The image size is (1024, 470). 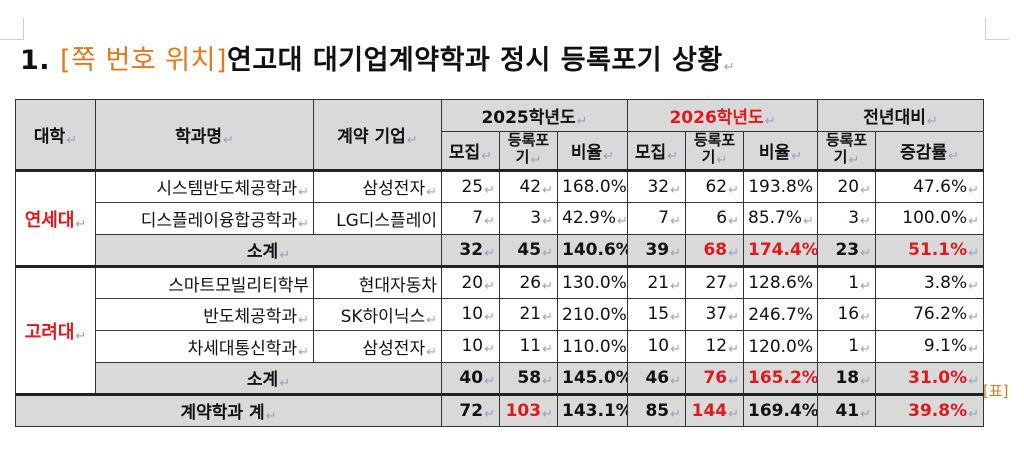 What do you see at coordinates (781, 314) in the screenshot?
I see `ratio-2026-cell: 246.7%` at bounding box center [781, 314].